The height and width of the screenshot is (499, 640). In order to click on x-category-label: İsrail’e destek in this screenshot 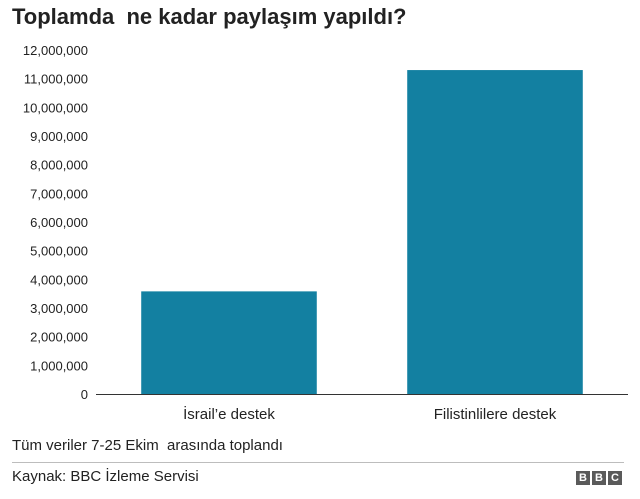, I will do `click(229, 414)`.